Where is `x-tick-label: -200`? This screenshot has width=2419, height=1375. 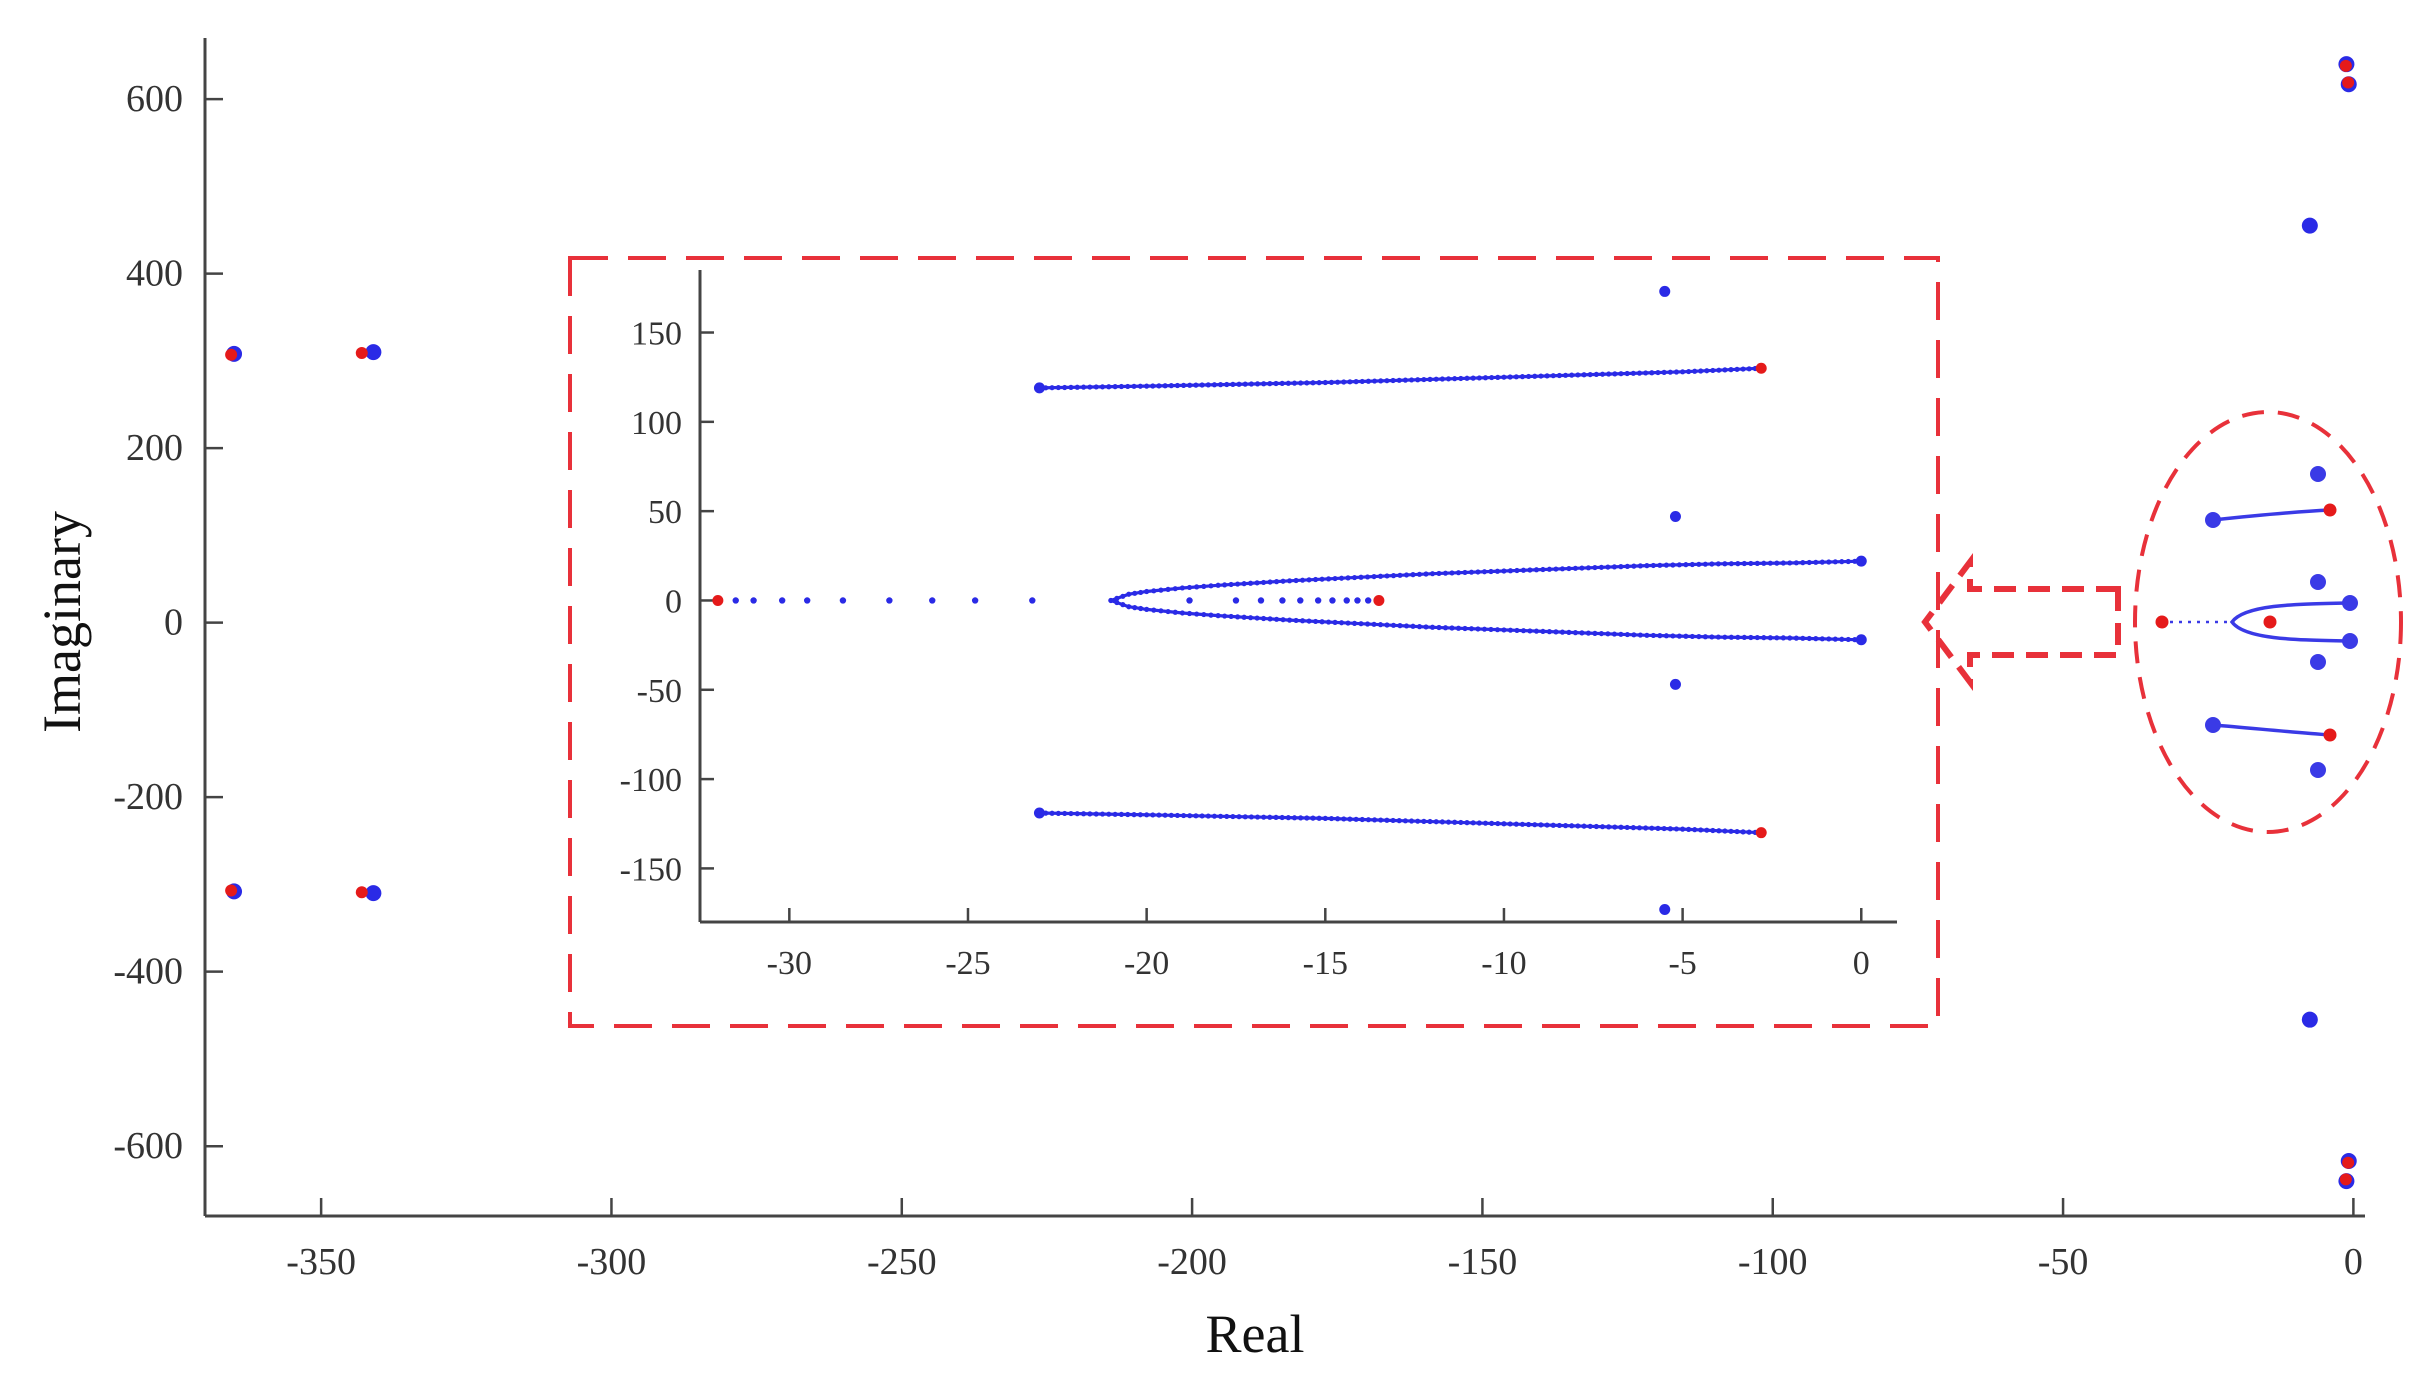 x-tick-label: -200 is located at coordinates (1192, 1262).